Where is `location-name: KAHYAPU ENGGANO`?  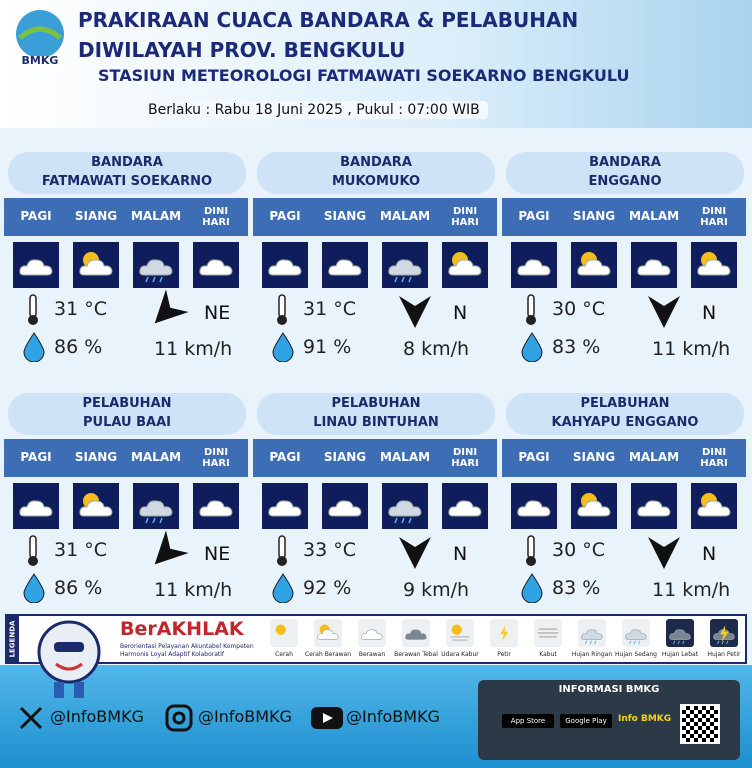 location-name: KAHYAPU ENGGANO is located at coordinates (625, 422).